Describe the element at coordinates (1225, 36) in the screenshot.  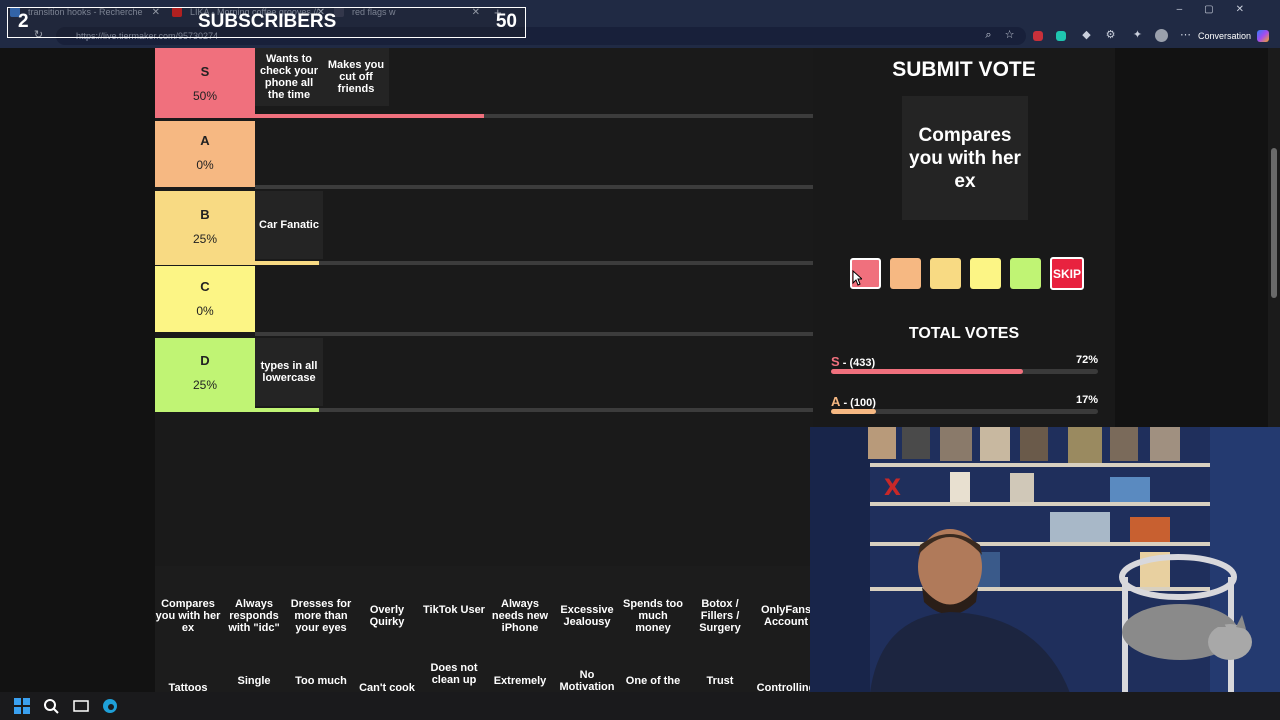
I see `conversation-label: Conversation` at that location.